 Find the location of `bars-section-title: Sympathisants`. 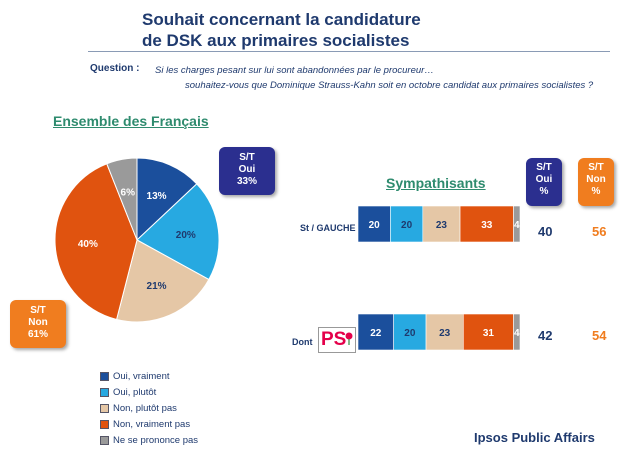

bars-section-title: Sympathisants is located at coordinates (436, 183).